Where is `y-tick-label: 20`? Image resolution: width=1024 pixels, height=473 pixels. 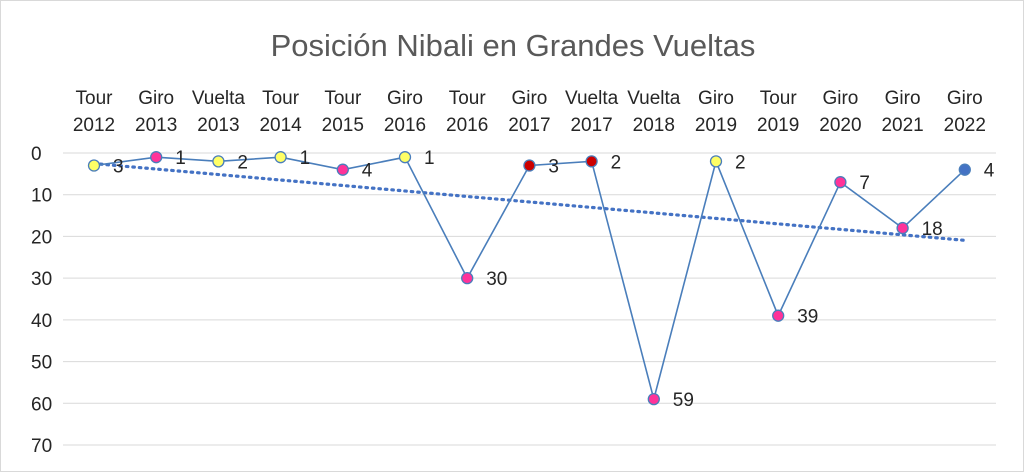 y-tick-label: 20 is located at coordinates (41, 237).